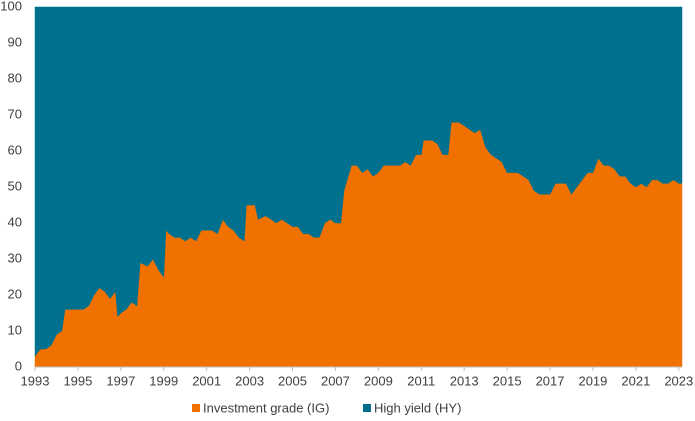  I want to click on x-tick-label: 2009, so click(378, 380).